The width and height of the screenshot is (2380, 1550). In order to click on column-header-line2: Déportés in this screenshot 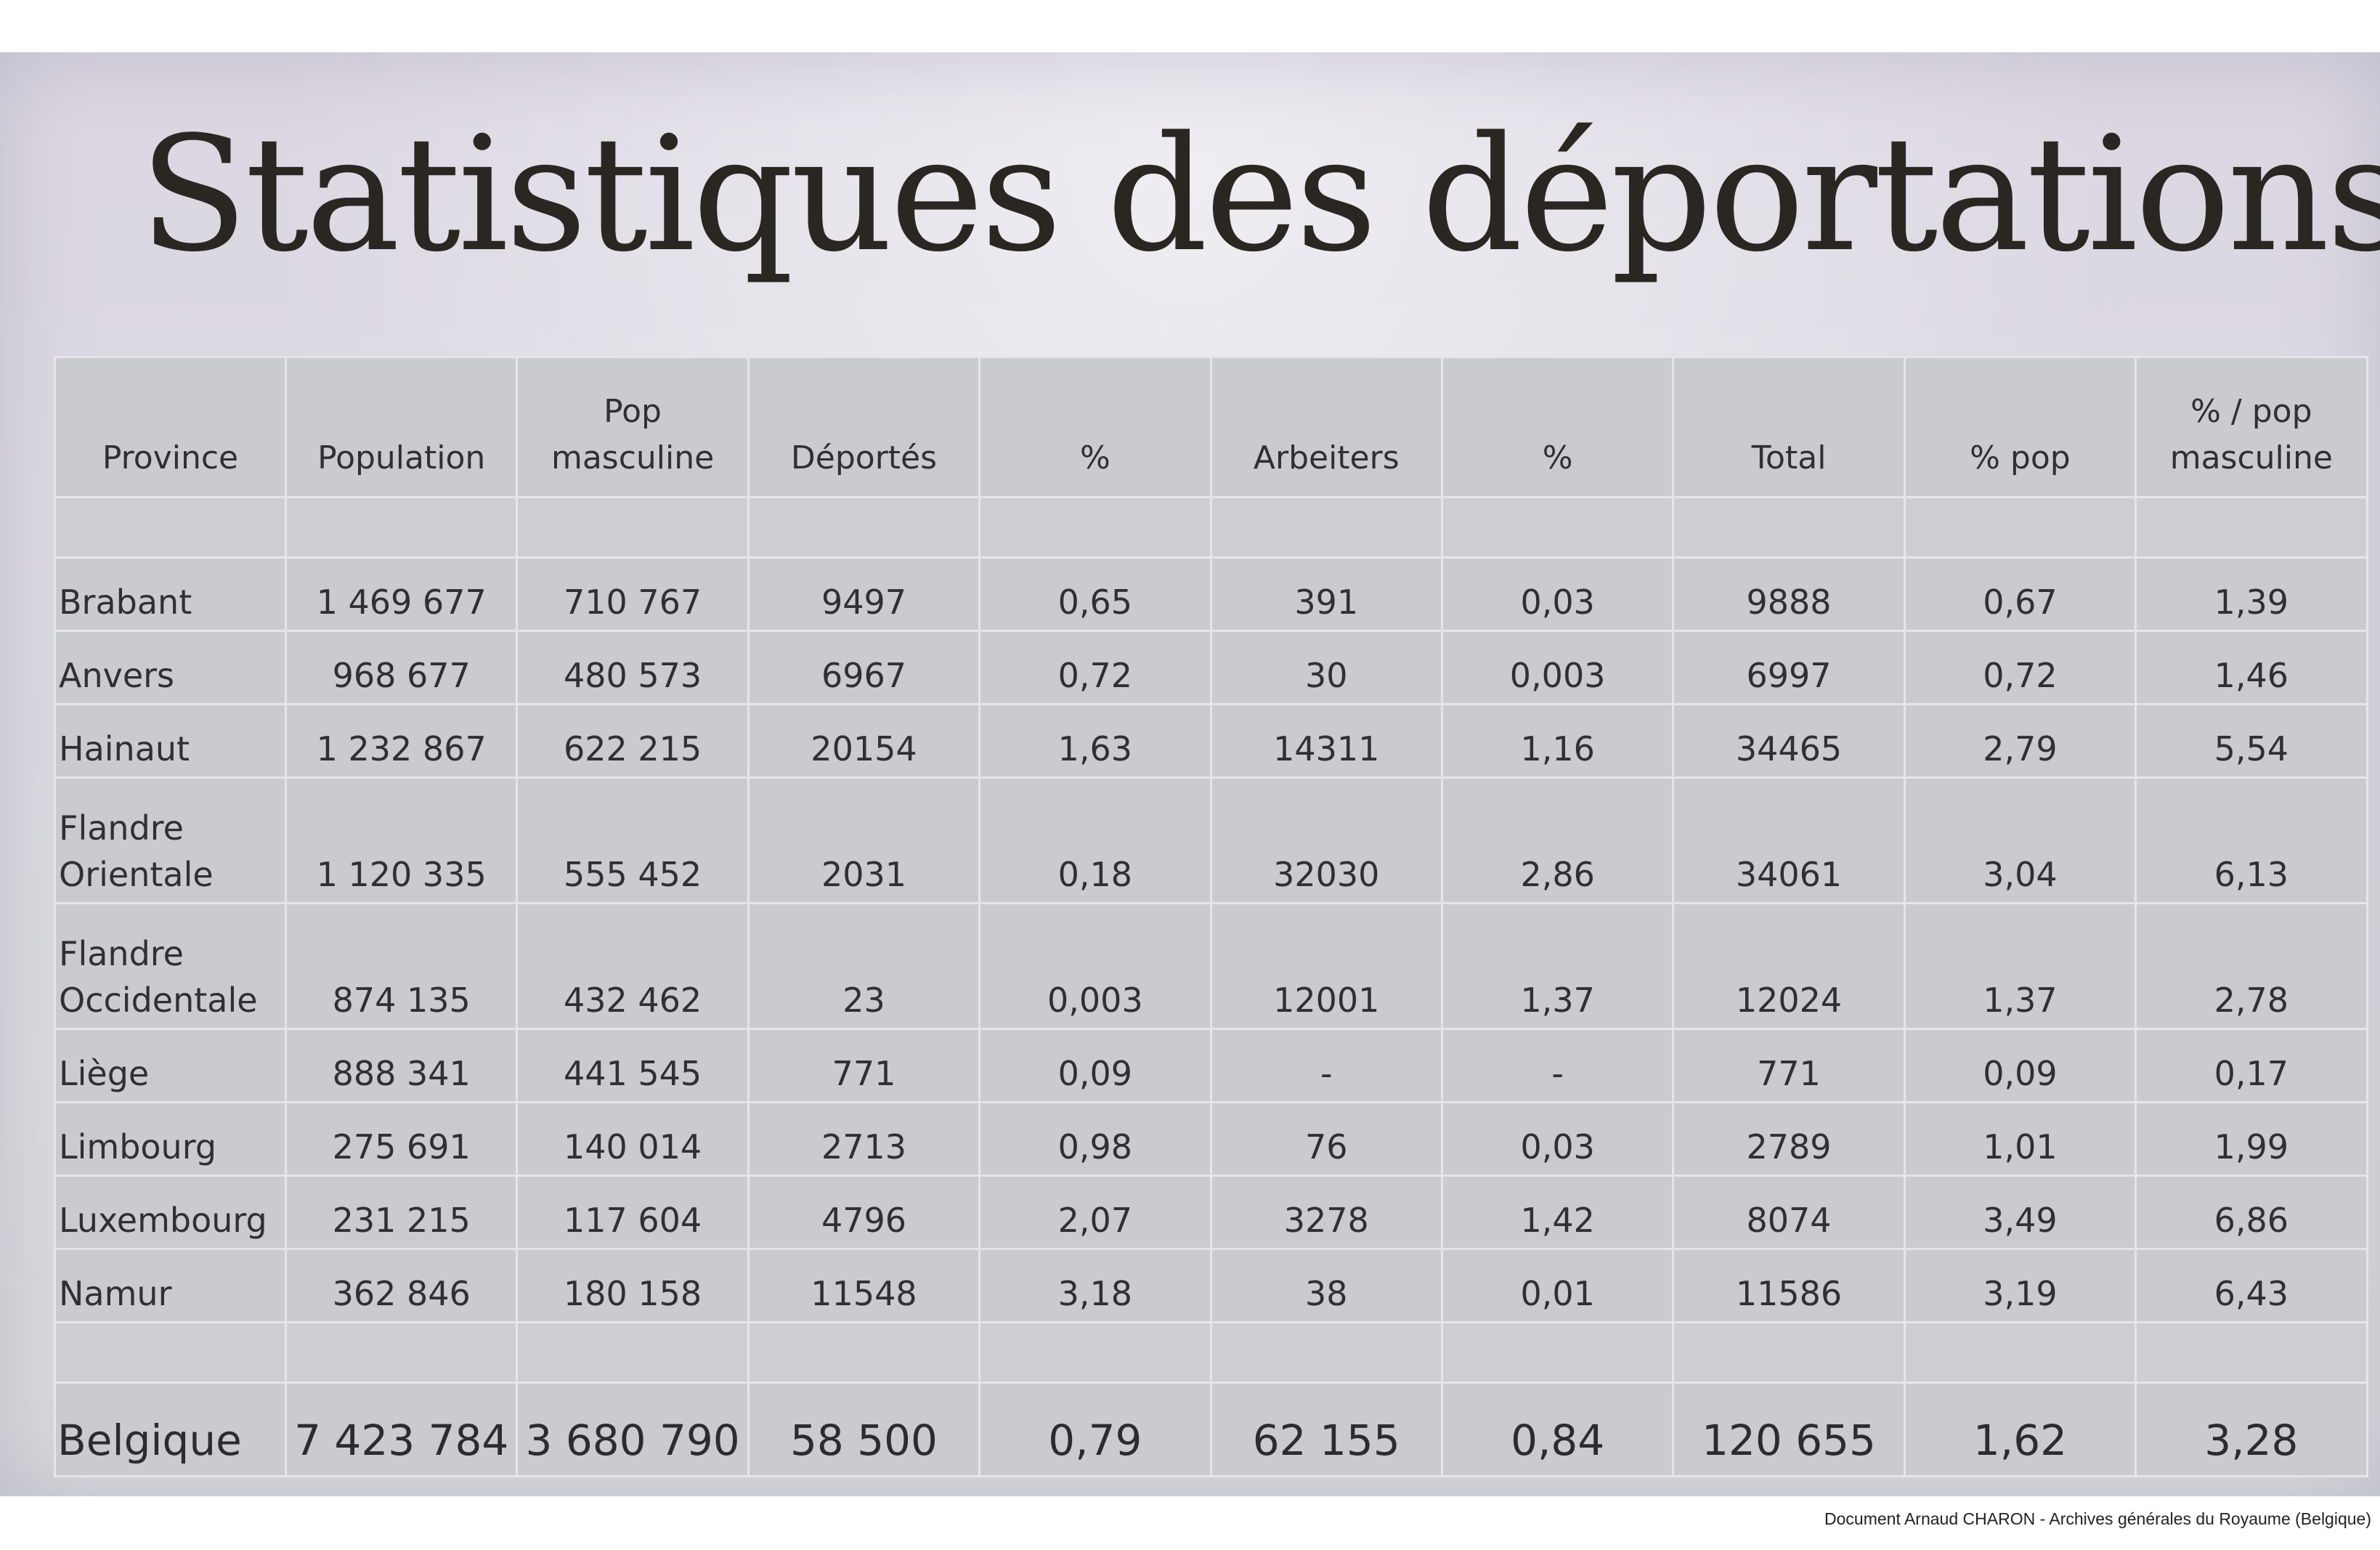, I will do `click(864, 457)`.